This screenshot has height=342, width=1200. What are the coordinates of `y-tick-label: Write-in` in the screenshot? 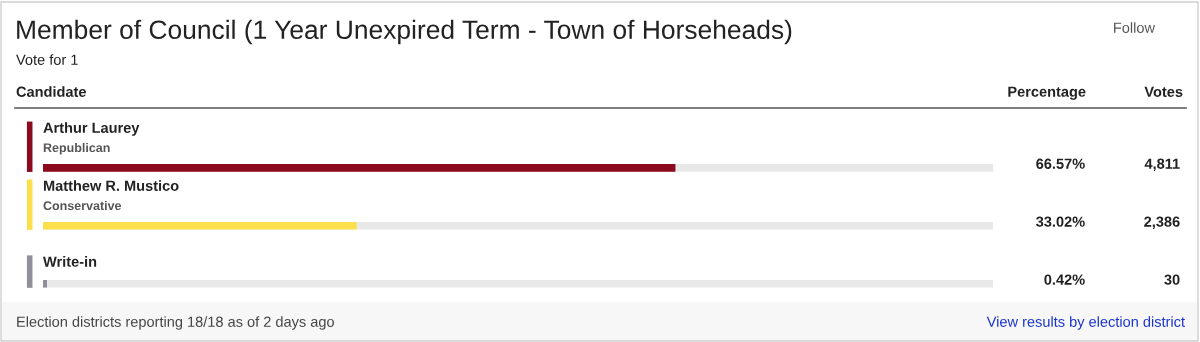 It's located at (70, 261).